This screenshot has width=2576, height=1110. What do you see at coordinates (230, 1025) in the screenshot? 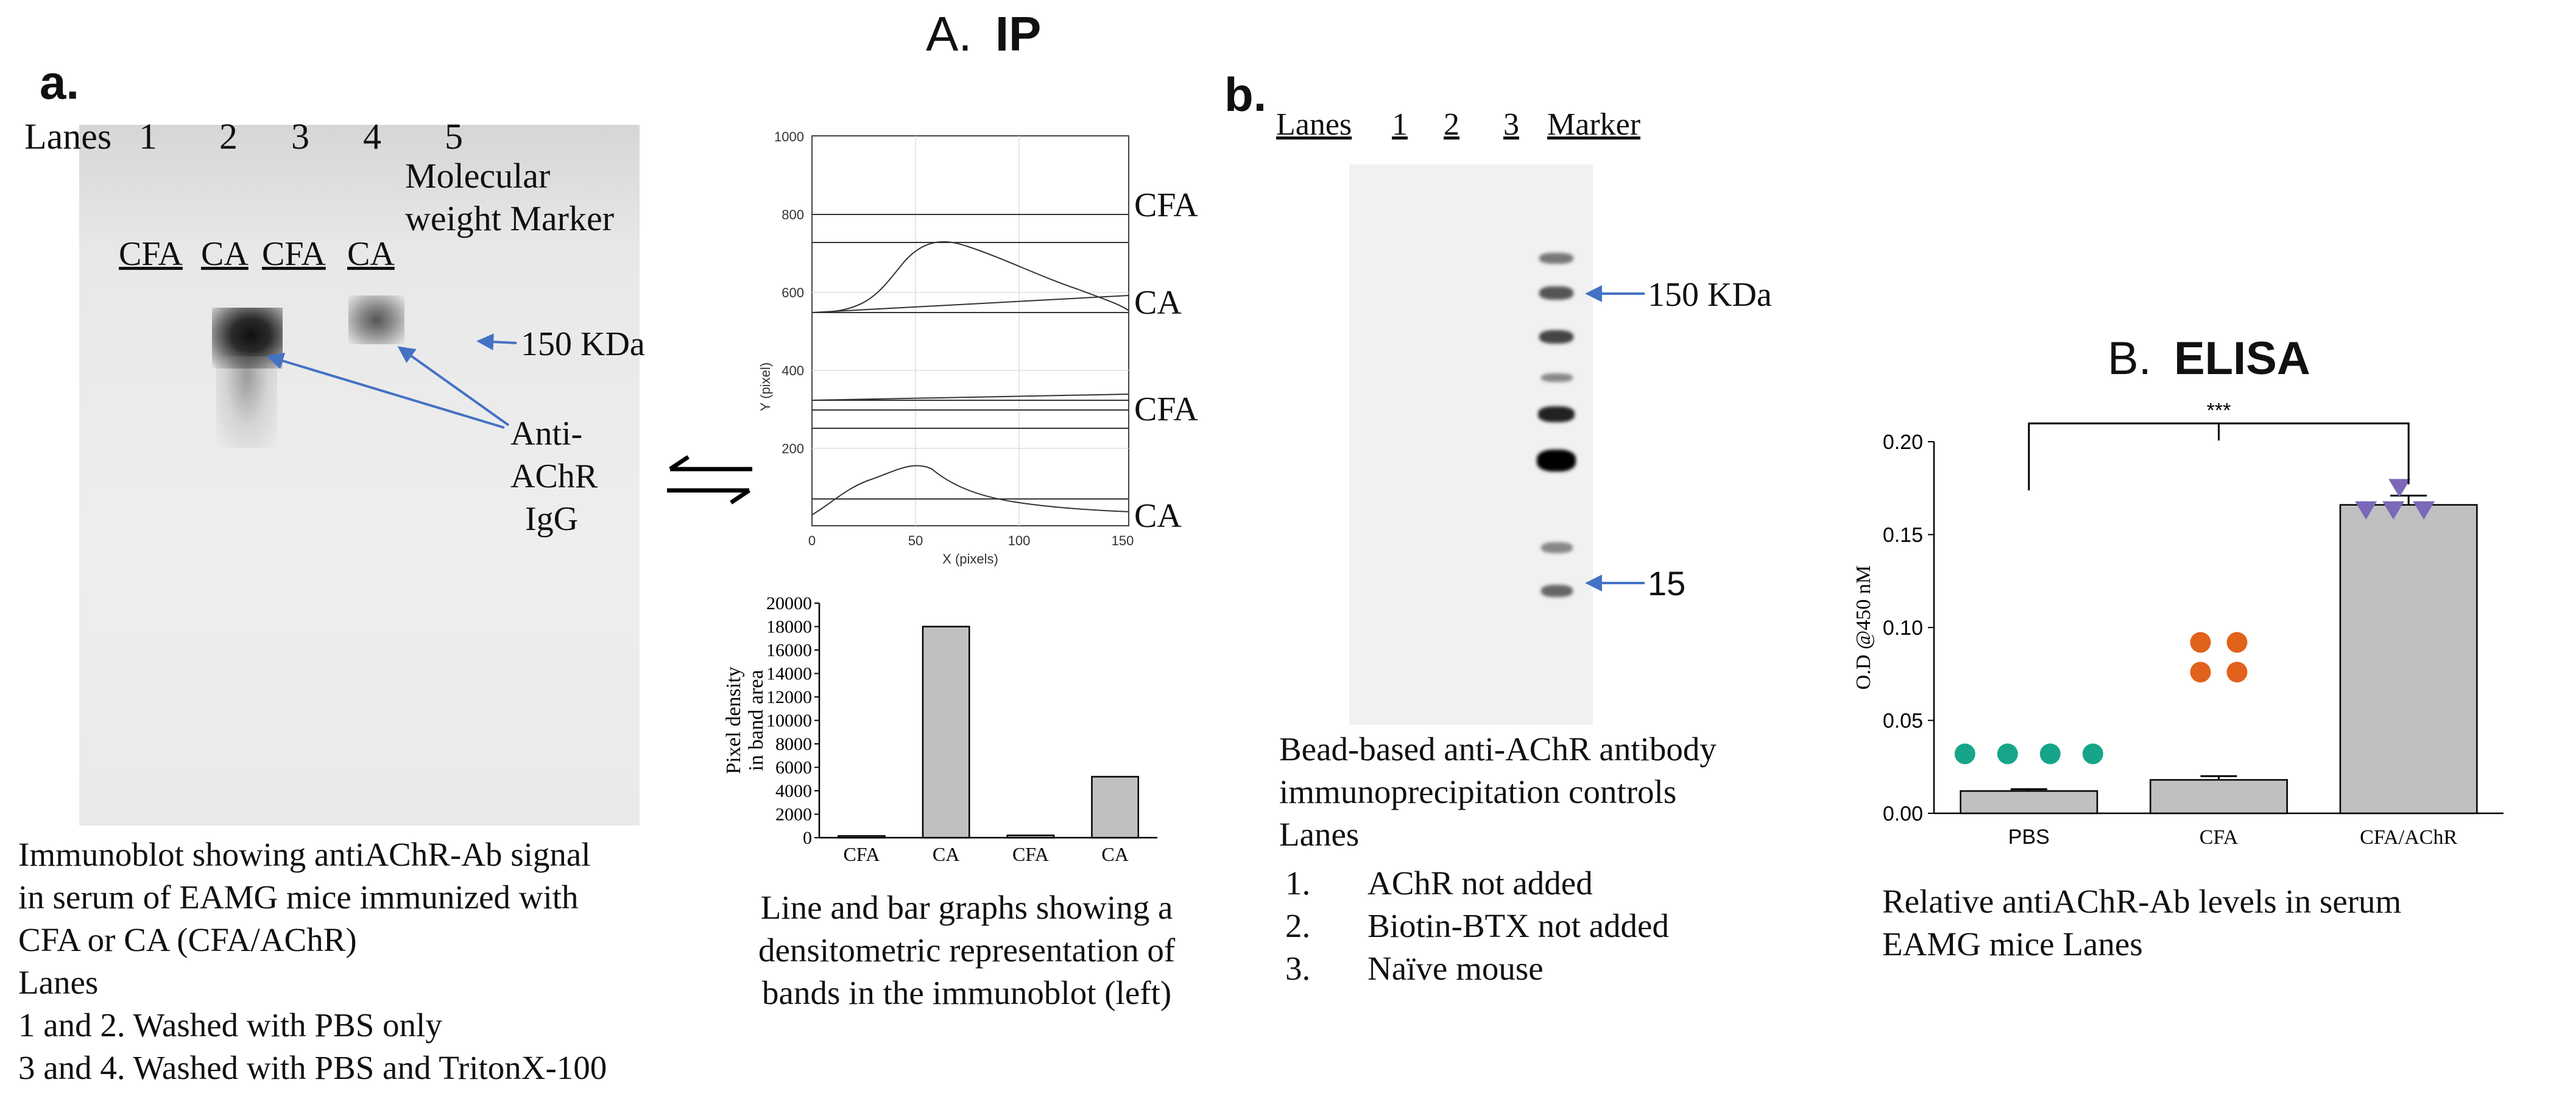
I see `caption-a-line: 1 and 2. Washed with PBS only` at bounding box center [230, 1025].